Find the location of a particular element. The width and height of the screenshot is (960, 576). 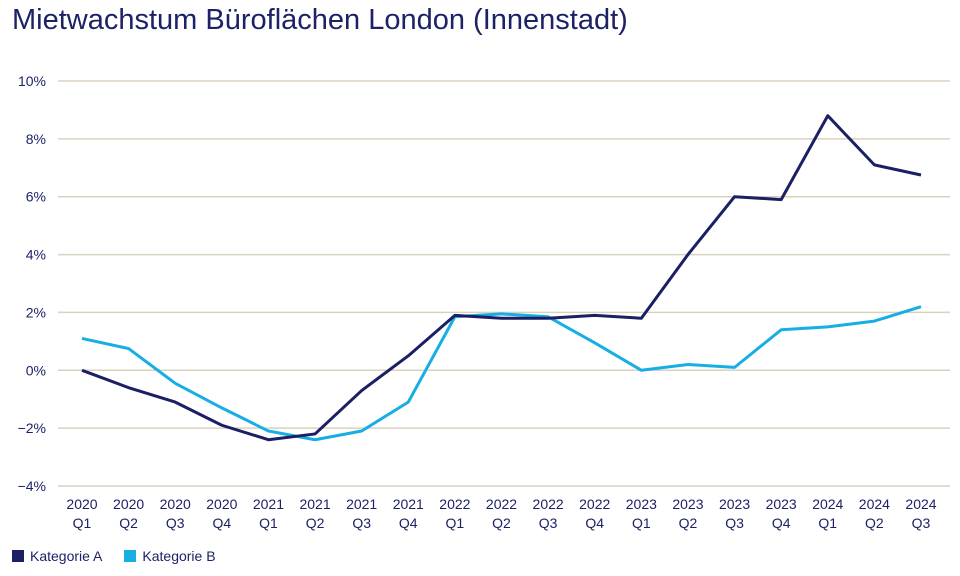

y-tick-label: −2% is located at coordinates (32, 428).